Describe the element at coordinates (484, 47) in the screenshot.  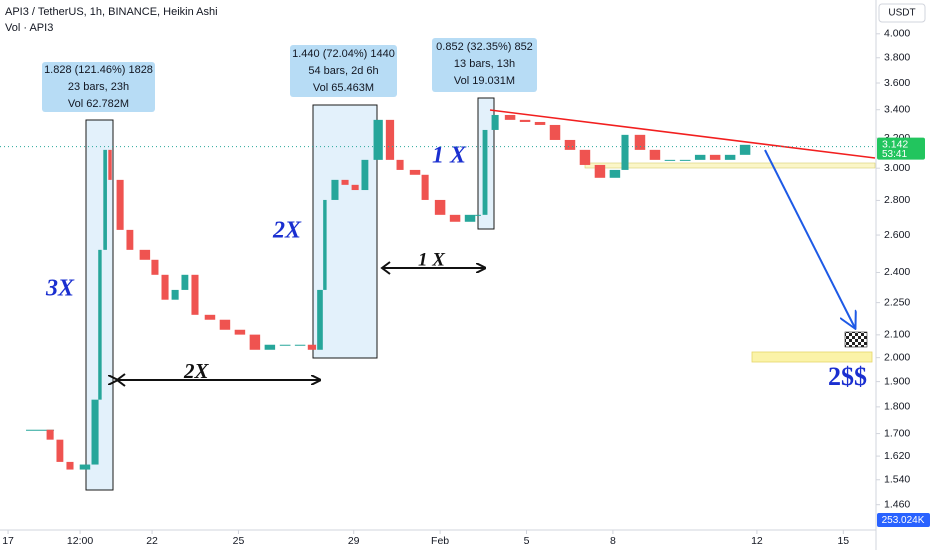
I see `measure-label: 0.852 (32.35%) 852` at that location.